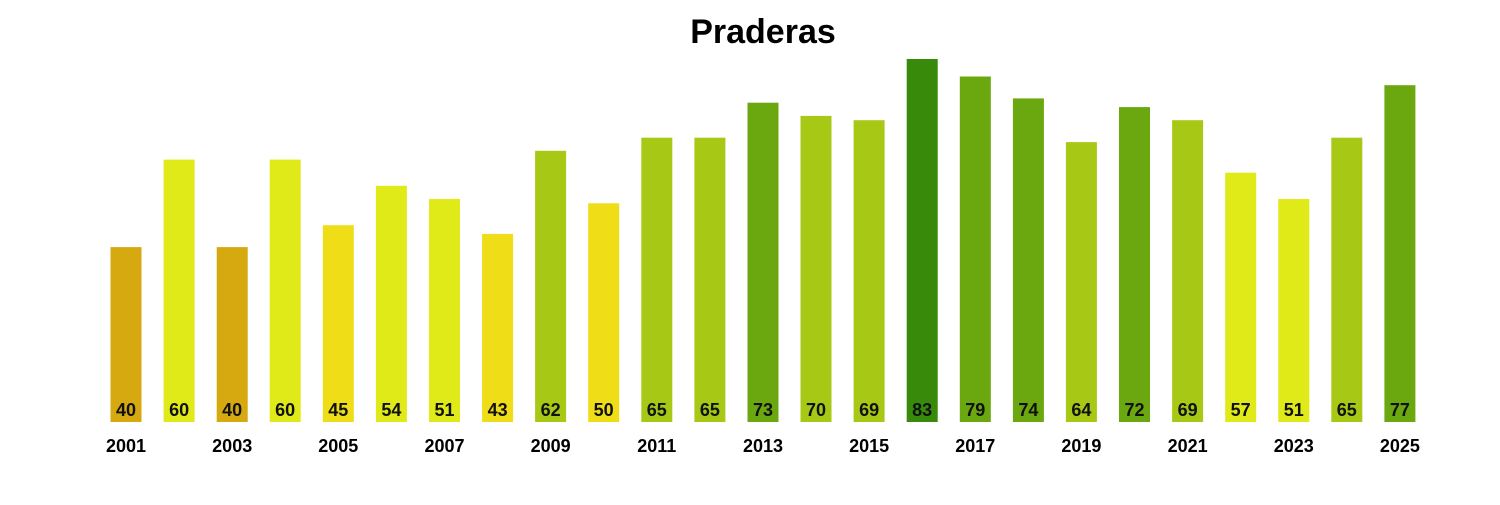  What do you see at coordinates (1081, 446) in the screenshot?
I see `x-tick-label-2019: 2019` at bounding box center [1081, 446].